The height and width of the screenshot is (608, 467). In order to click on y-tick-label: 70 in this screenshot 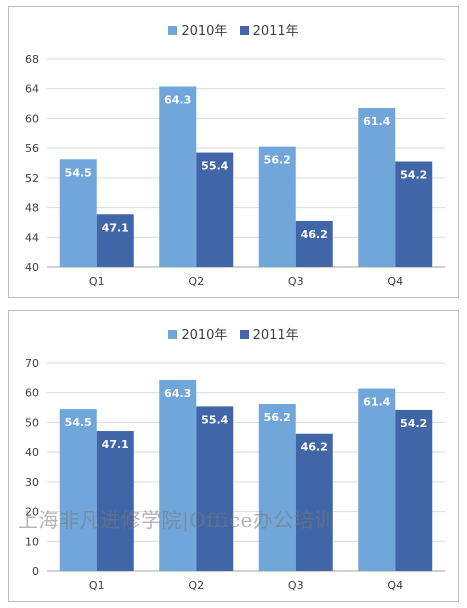, I will do `click(32, 363)`.